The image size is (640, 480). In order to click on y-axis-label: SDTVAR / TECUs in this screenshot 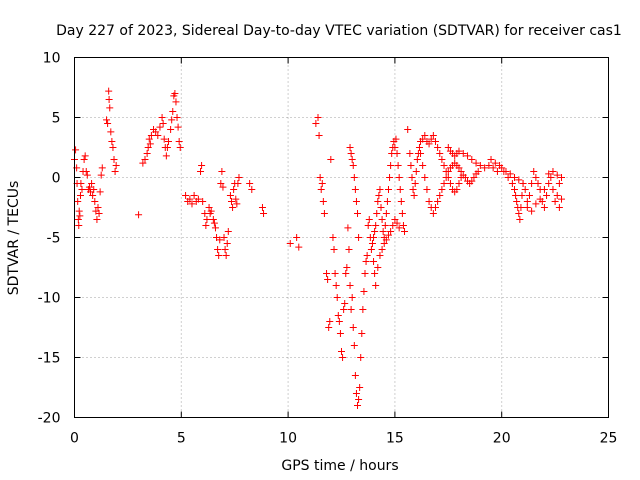, I will do `click(14, 238)`.